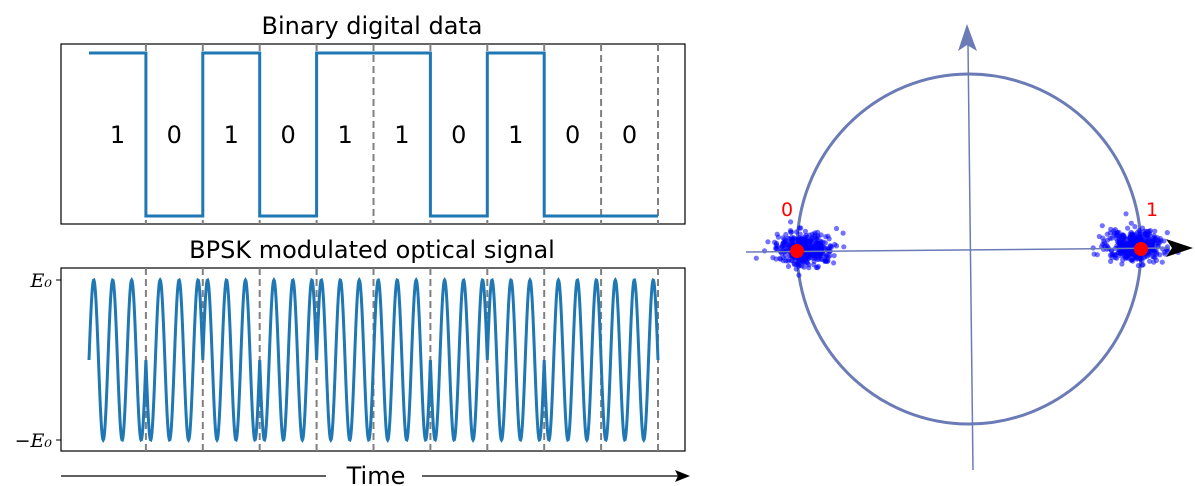 The width and height of the screenshot is (1195, 486). I want to click on bit-label-5: 1, so click(401, 135).